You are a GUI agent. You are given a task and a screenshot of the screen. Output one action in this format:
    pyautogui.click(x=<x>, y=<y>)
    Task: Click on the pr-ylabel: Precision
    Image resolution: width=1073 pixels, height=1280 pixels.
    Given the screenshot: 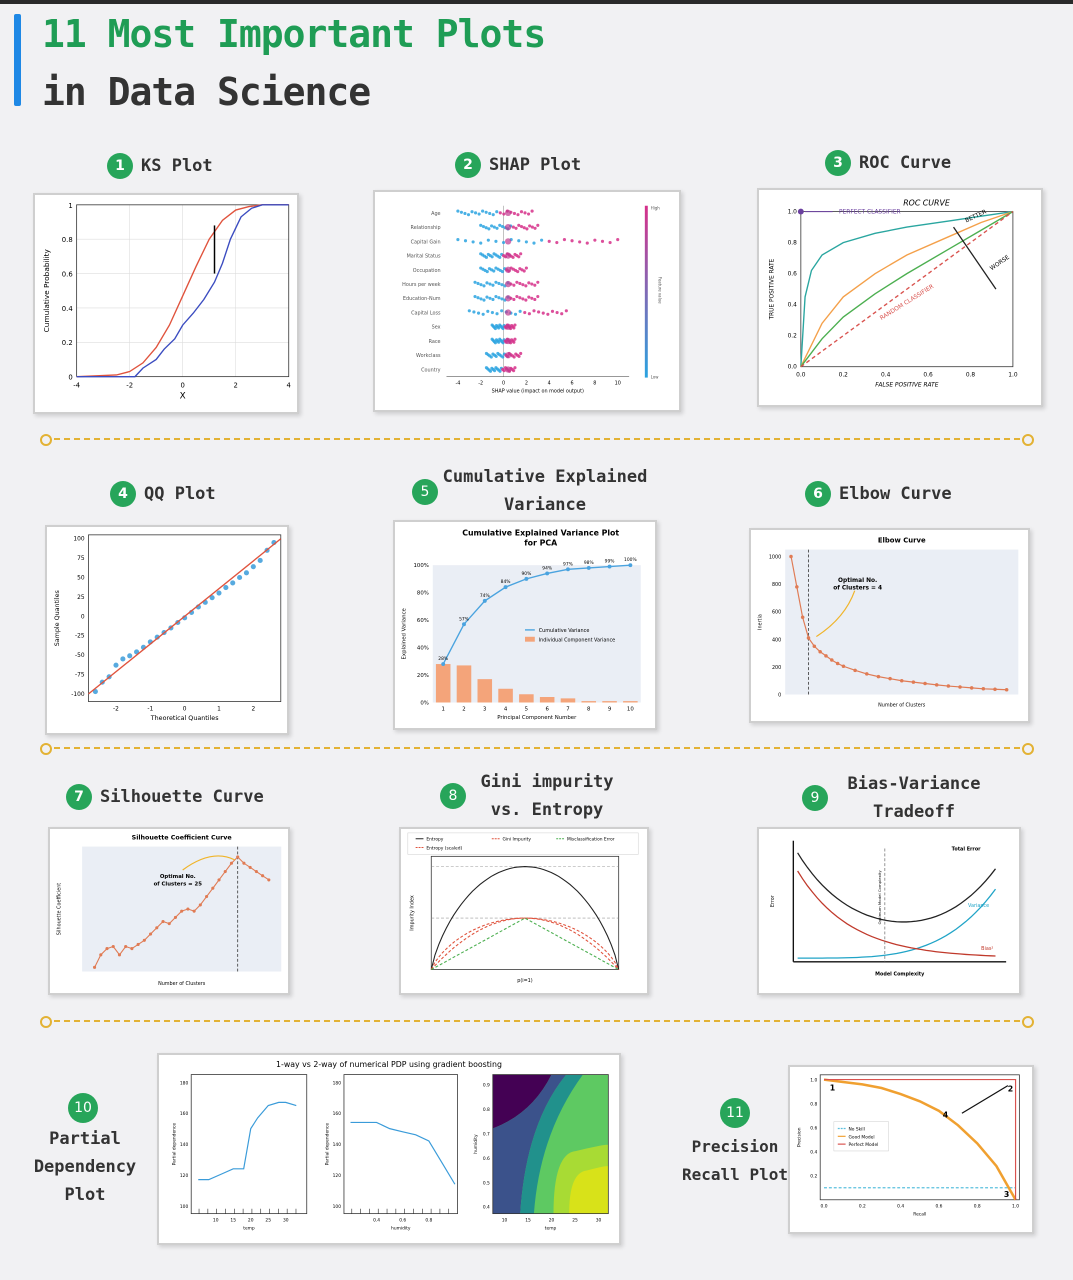 What is the action you would take?
    pyautogui.click(x=800, y=1137)
    